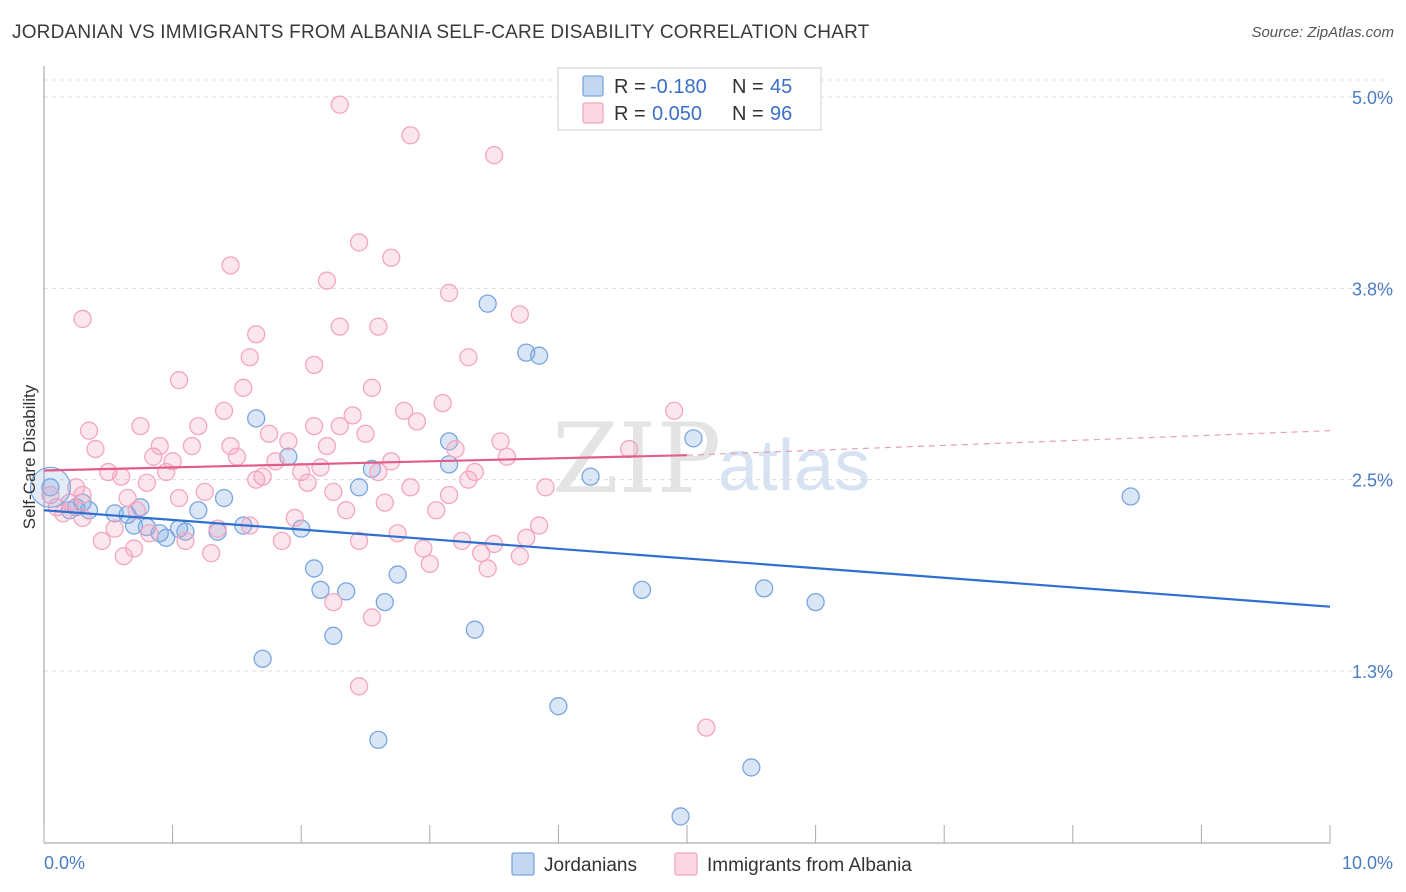  I want to click on bottom-legend-swatch-albania, so click(686, 864).